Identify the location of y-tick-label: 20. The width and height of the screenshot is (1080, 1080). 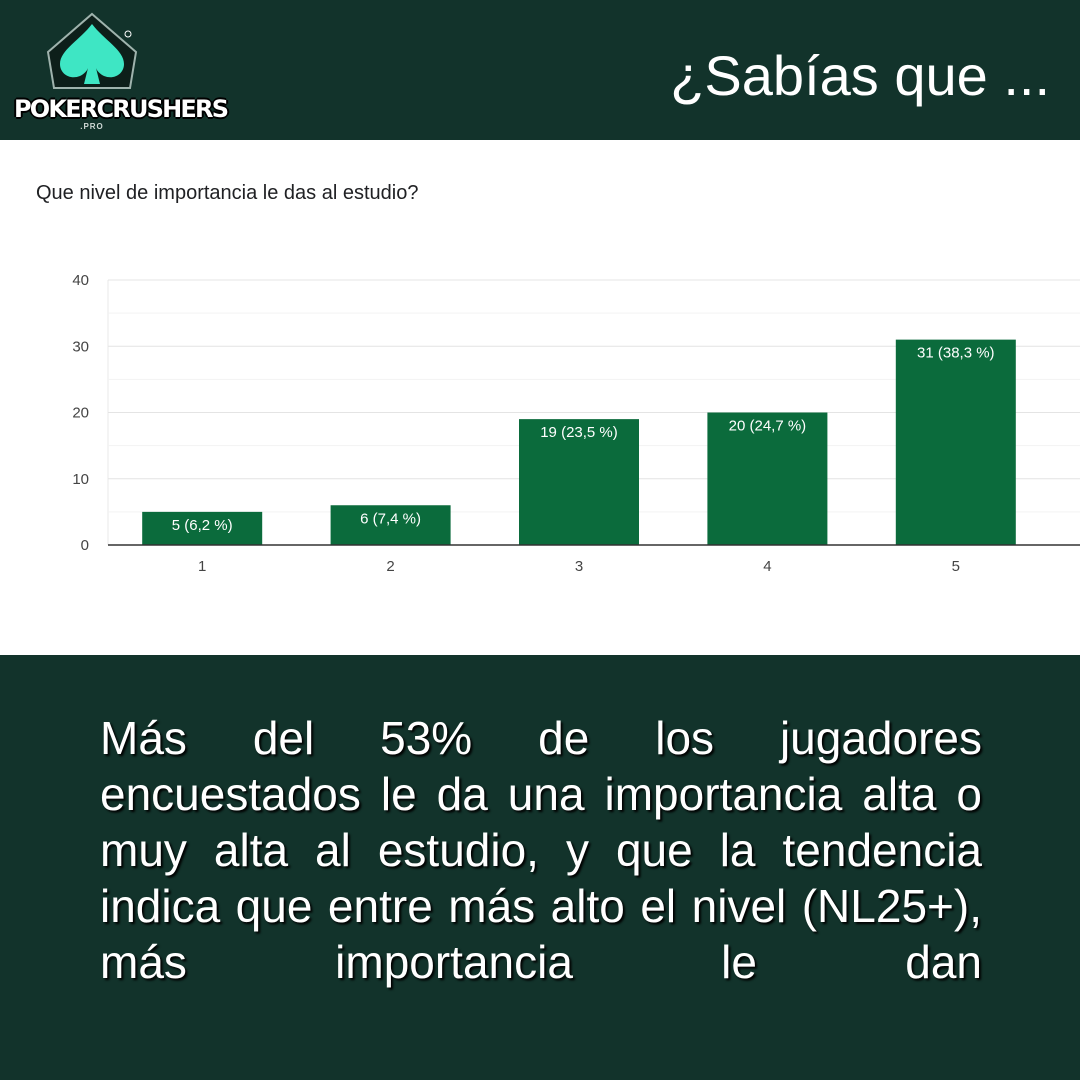
(80, 413).